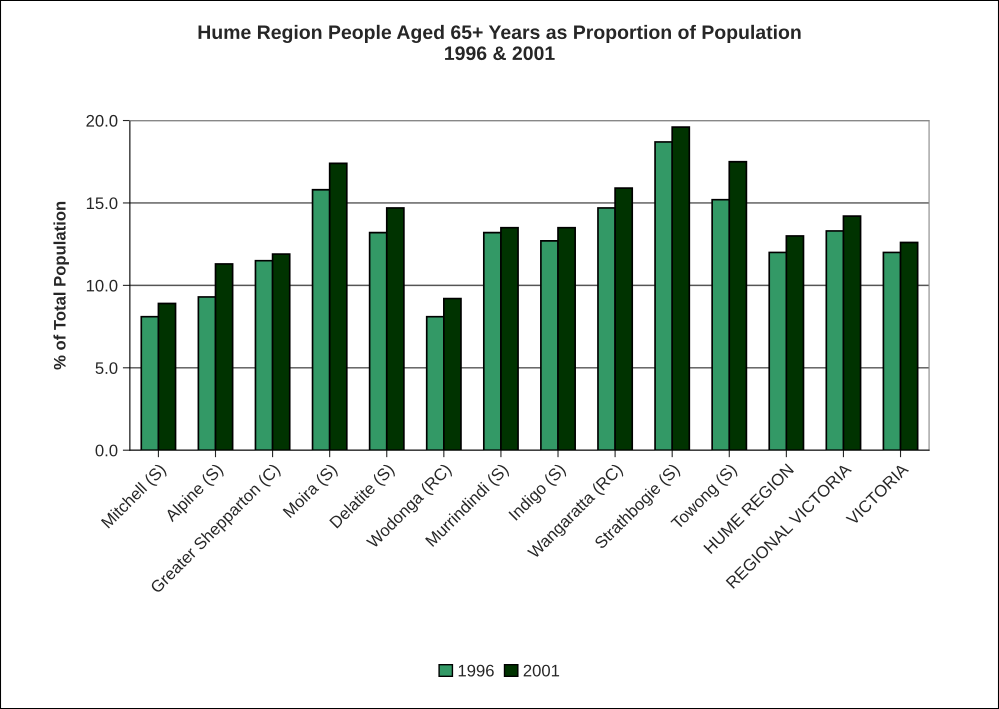 This screenshot has height=709, width=999. I want to click on chart-title: Hume Region People Aged 65+ Years as Proportion of Population 1996 & 2001, so click(499, 42).